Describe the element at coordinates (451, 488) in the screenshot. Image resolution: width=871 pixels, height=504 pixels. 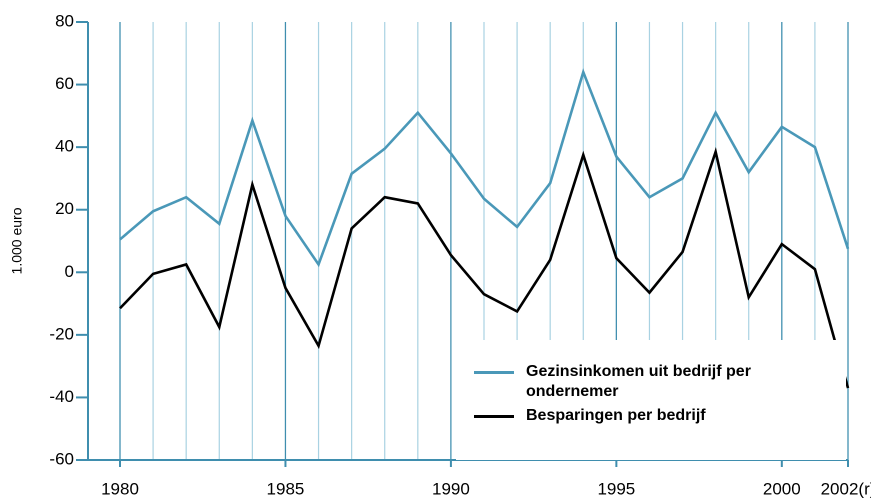
I see `x-tick-label: 1990` at that location.